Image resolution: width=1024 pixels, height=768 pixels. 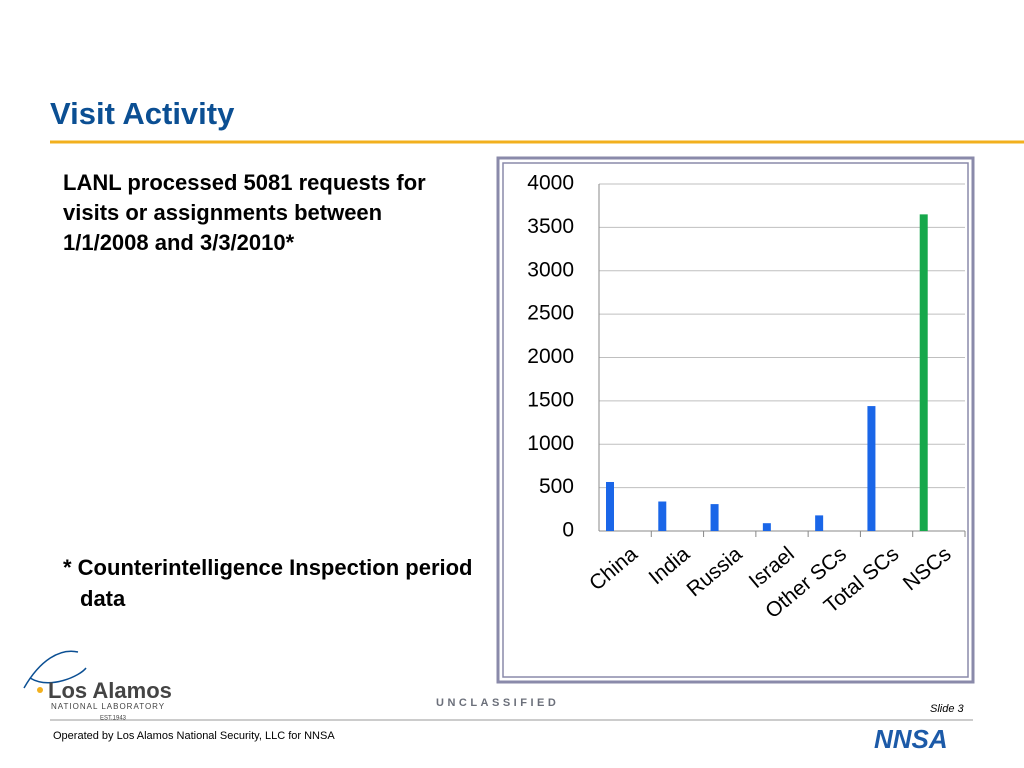 What do you see at coordinates (108, 706) in the screenshot?
I see `logo-sub: NATIONAL LABORATORY` at bounding box center [108, 706].